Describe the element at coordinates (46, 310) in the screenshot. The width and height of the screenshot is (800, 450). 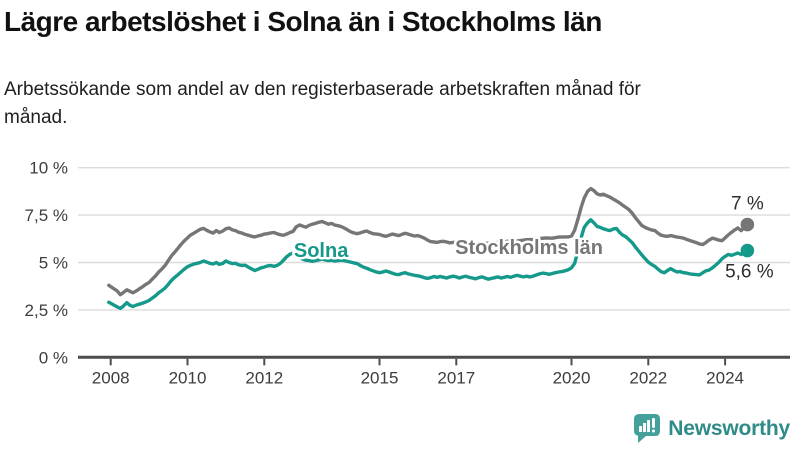
I see `y-axis-tick-label: 2,5 %` at that location.